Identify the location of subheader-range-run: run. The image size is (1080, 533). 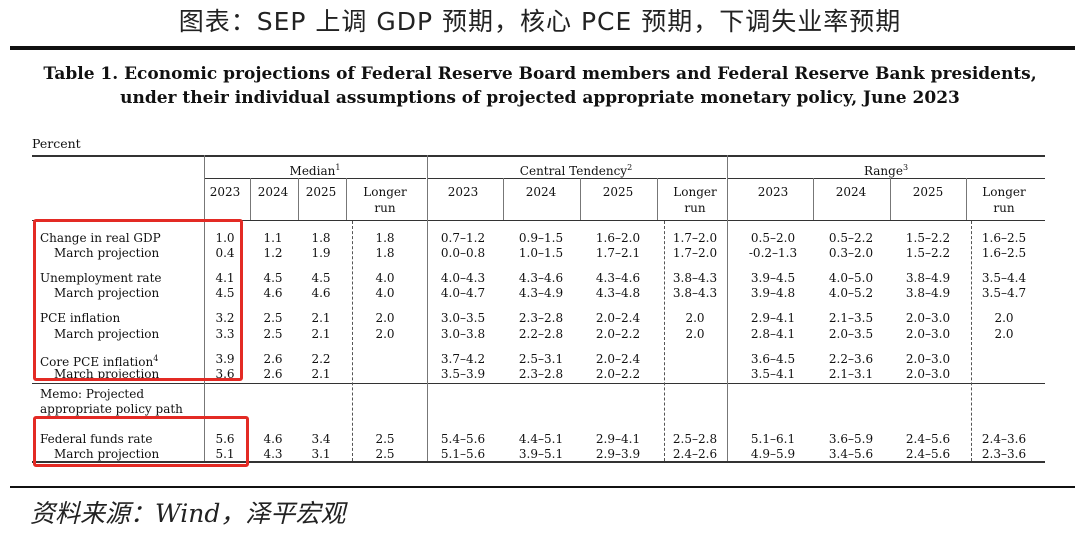
(1004, 208).